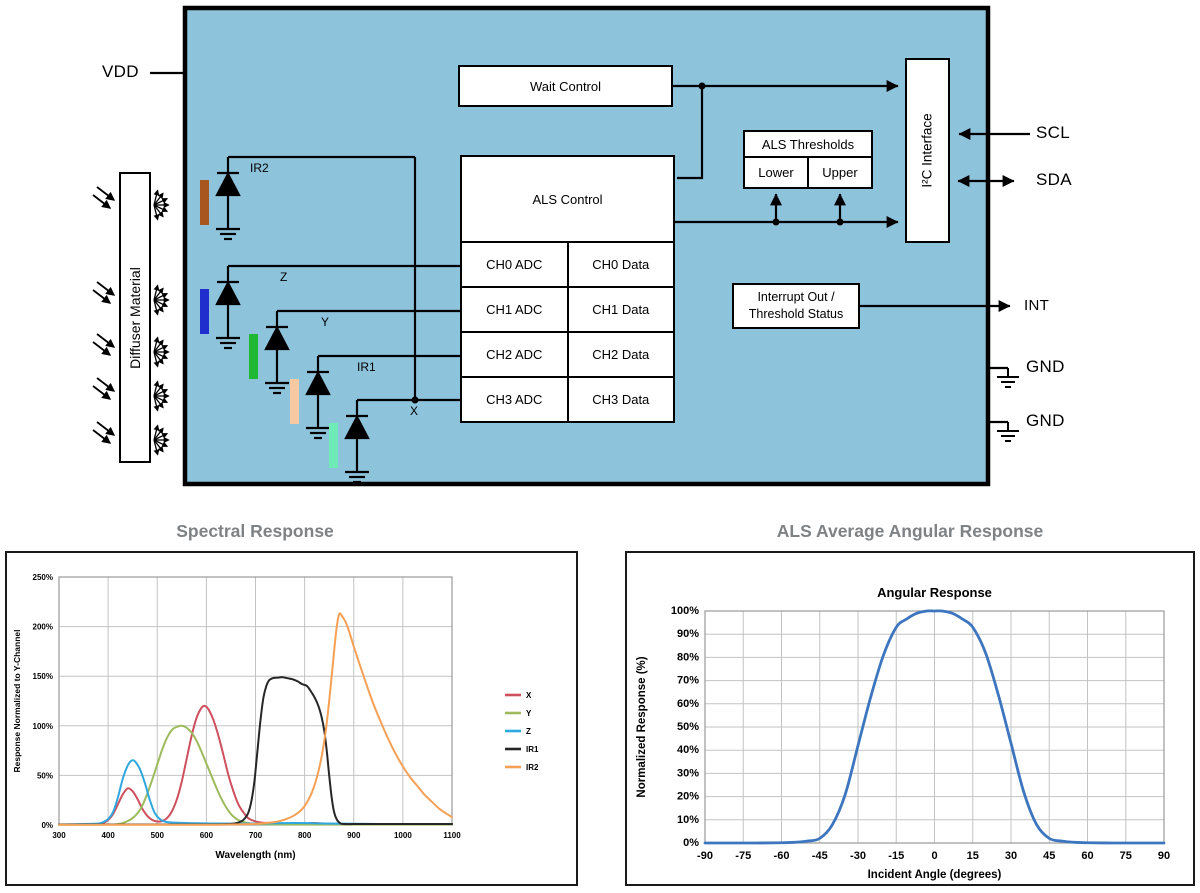 This screenshot has height=893, width=1200. Describe the element at coordinates (1008, 431) in the screenshot. I see `gnd2-symbol-icon` at that location.